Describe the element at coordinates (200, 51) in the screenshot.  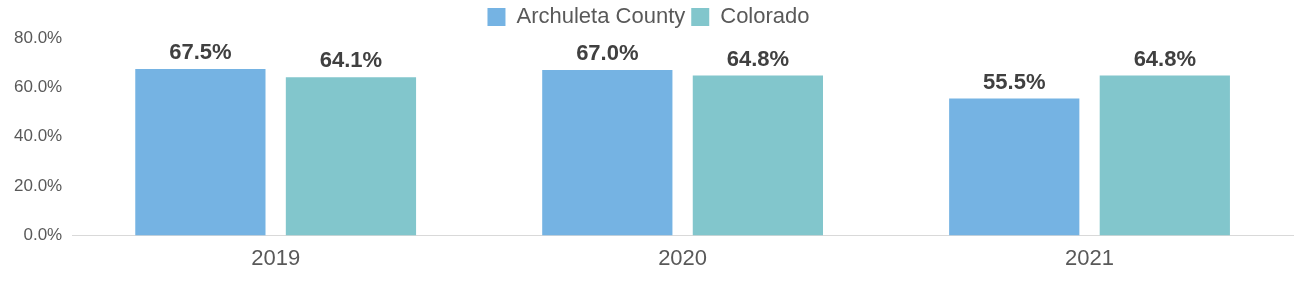
I see `text: 67.5%` at that location.